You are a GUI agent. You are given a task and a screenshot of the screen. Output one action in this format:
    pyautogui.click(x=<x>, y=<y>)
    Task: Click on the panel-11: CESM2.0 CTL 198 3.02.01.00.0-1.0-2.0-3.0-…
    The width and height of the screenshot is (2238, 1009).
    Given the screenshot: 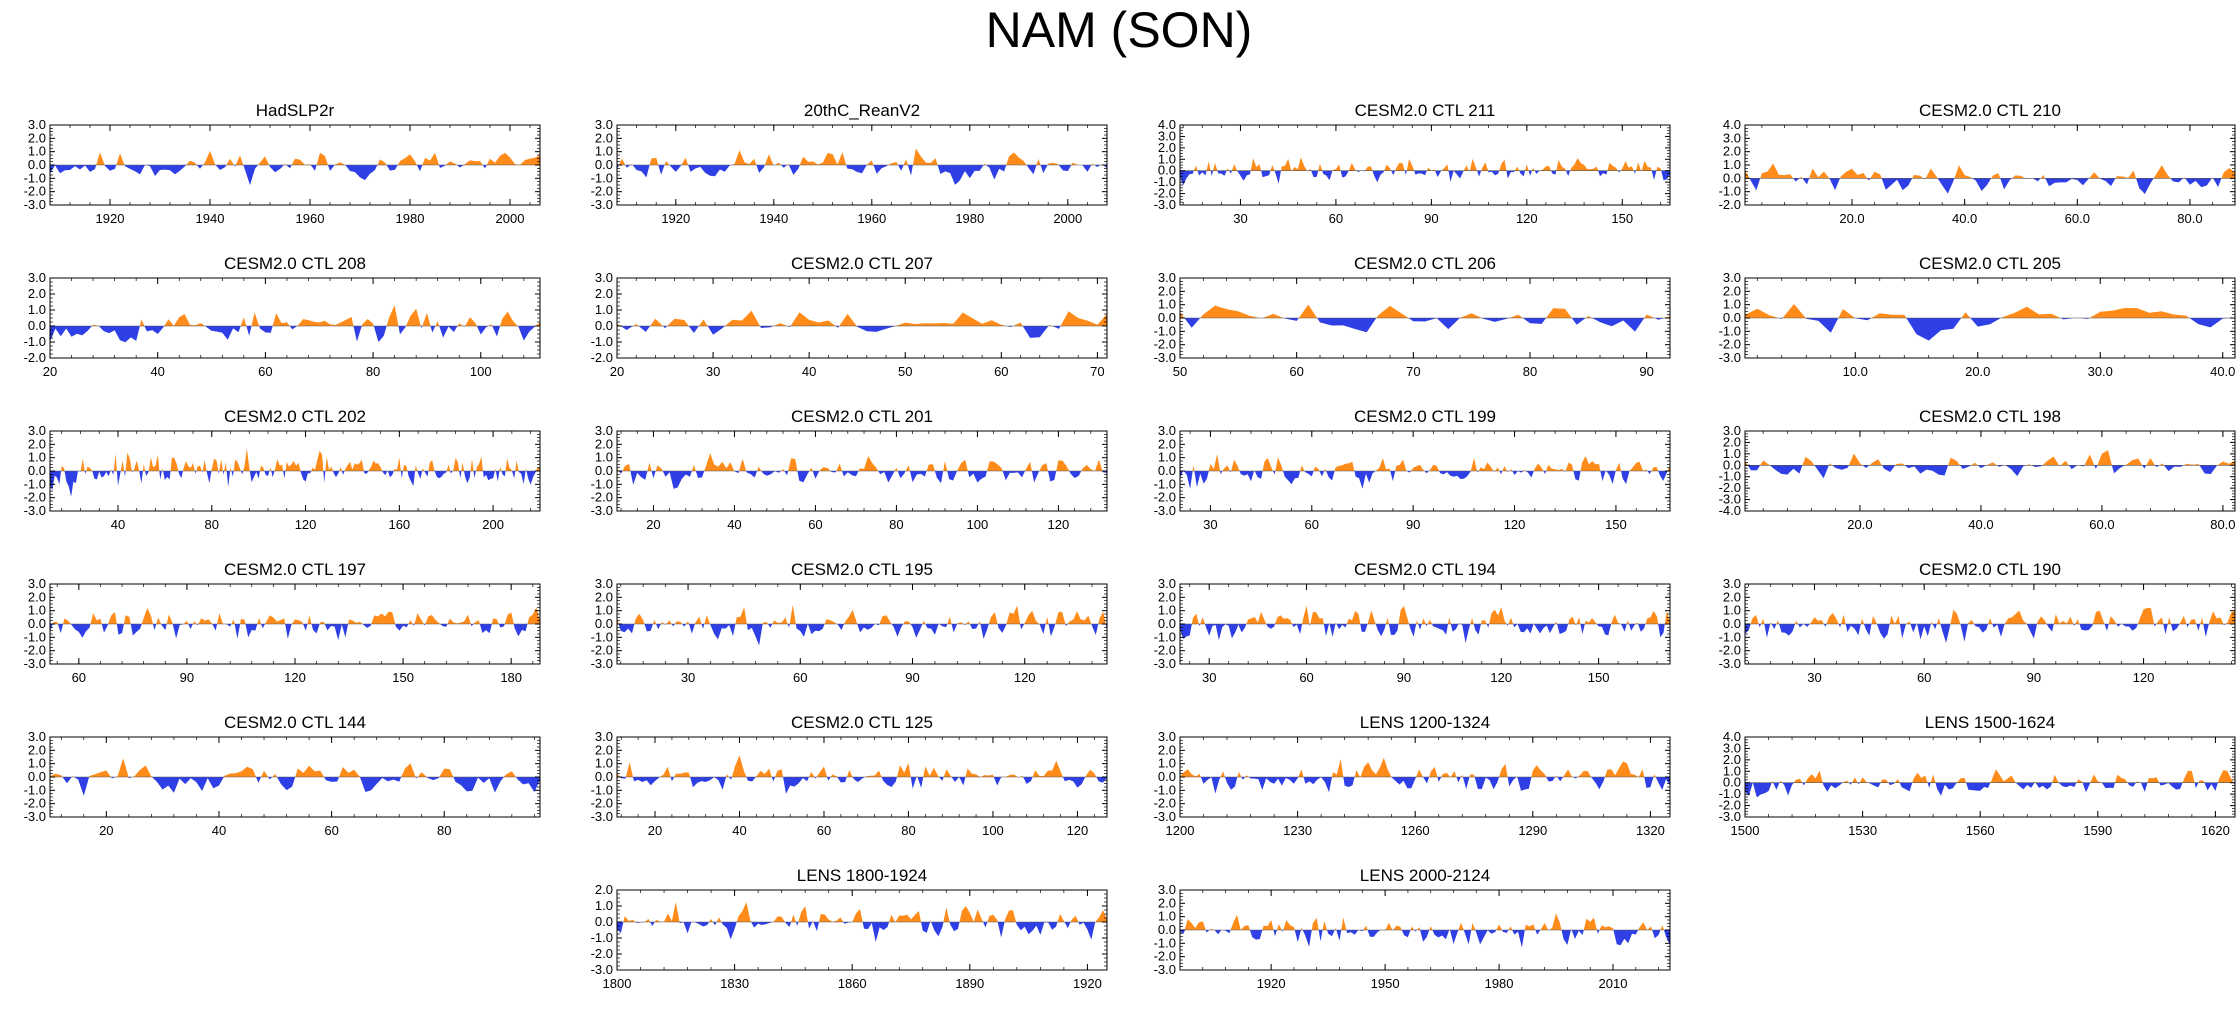 What is the action you would take?
    pyautogui.click(x=1977, y=469)
    